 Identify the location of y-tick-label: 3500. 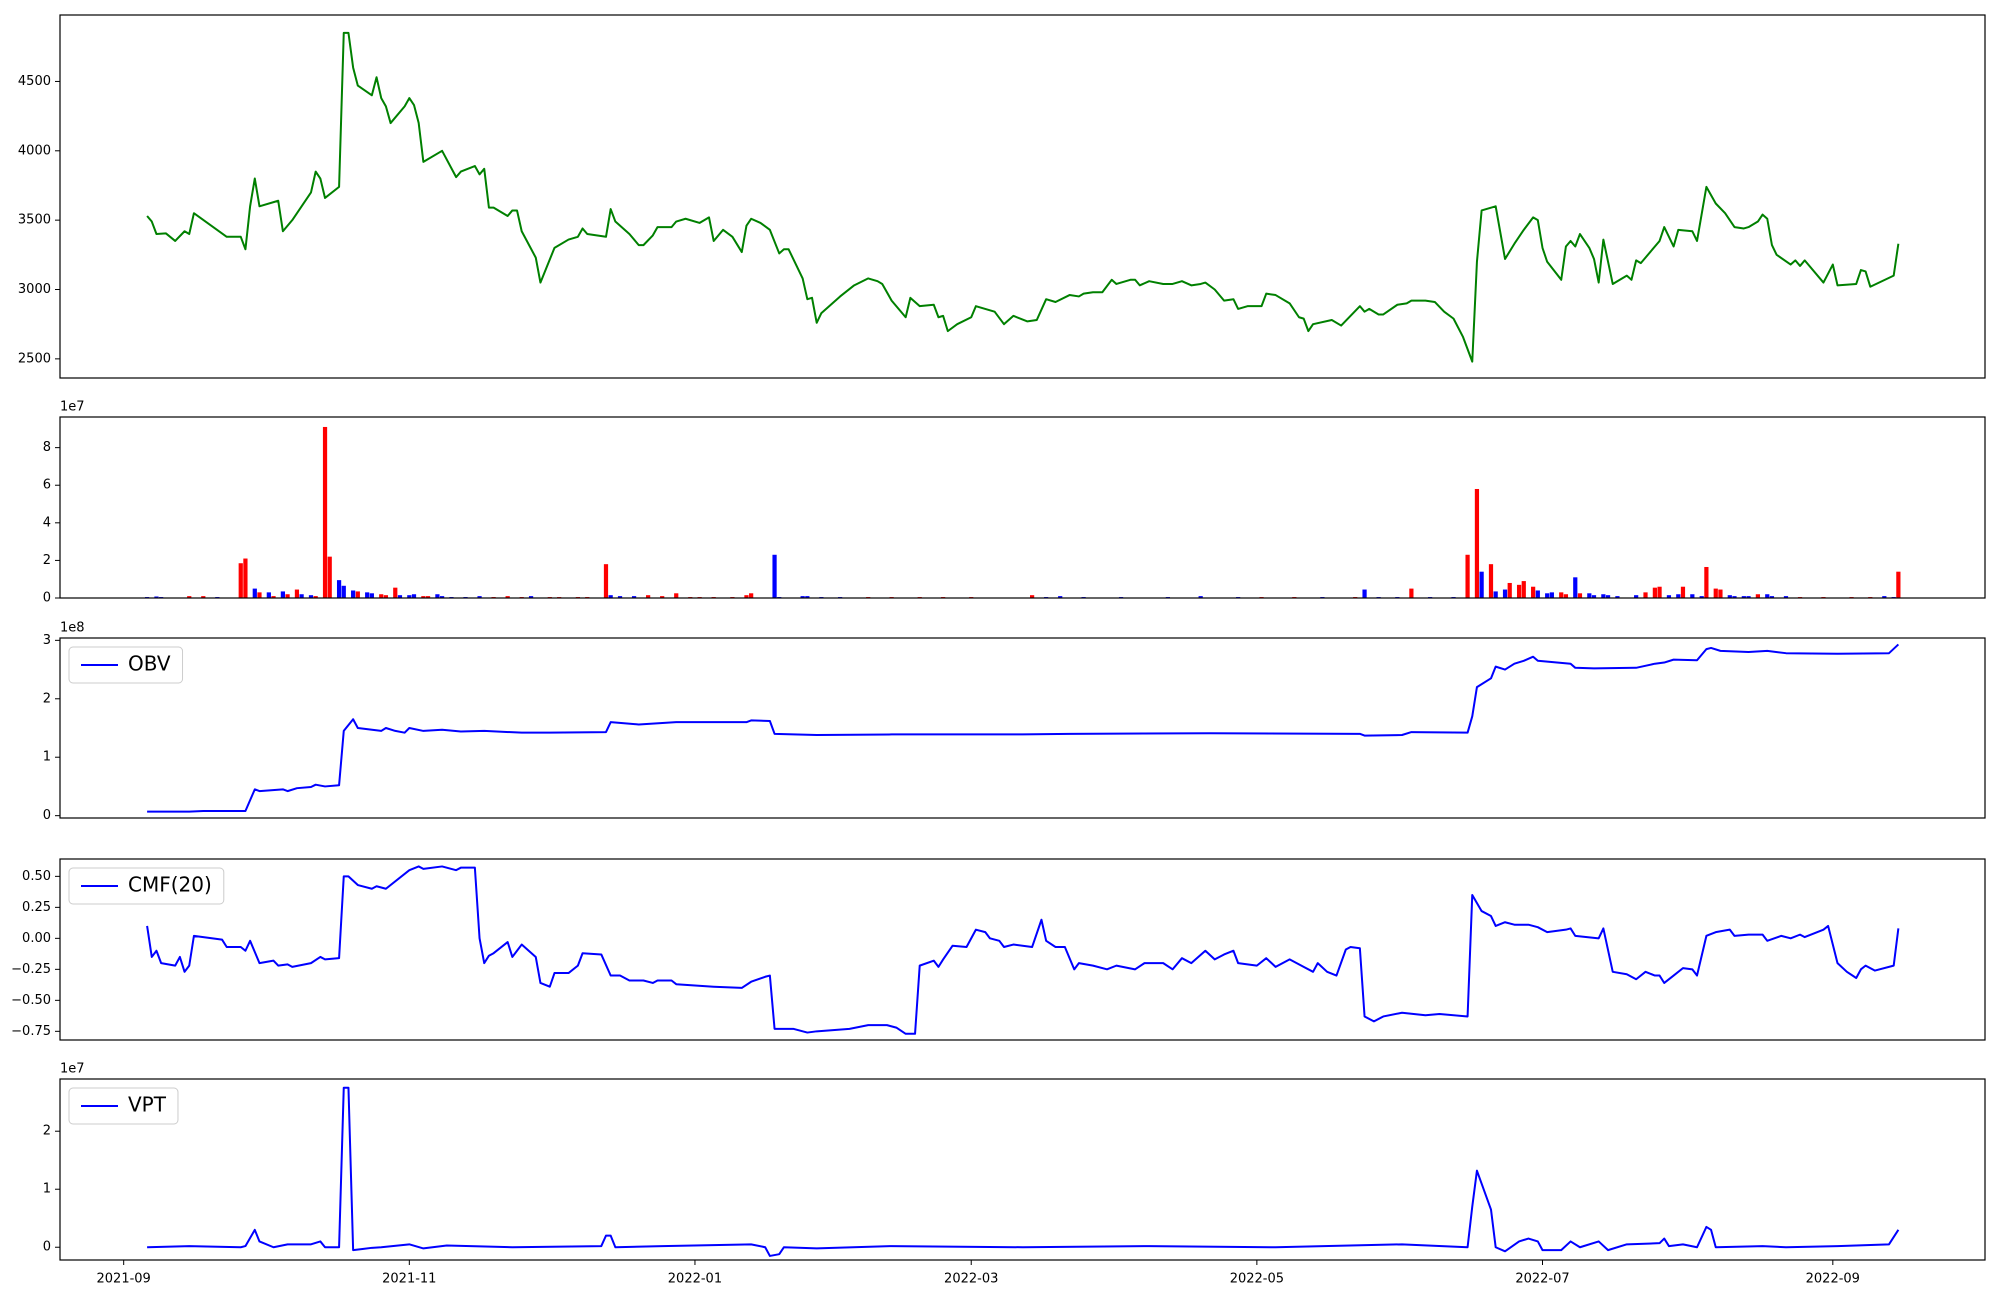
(34, 220).